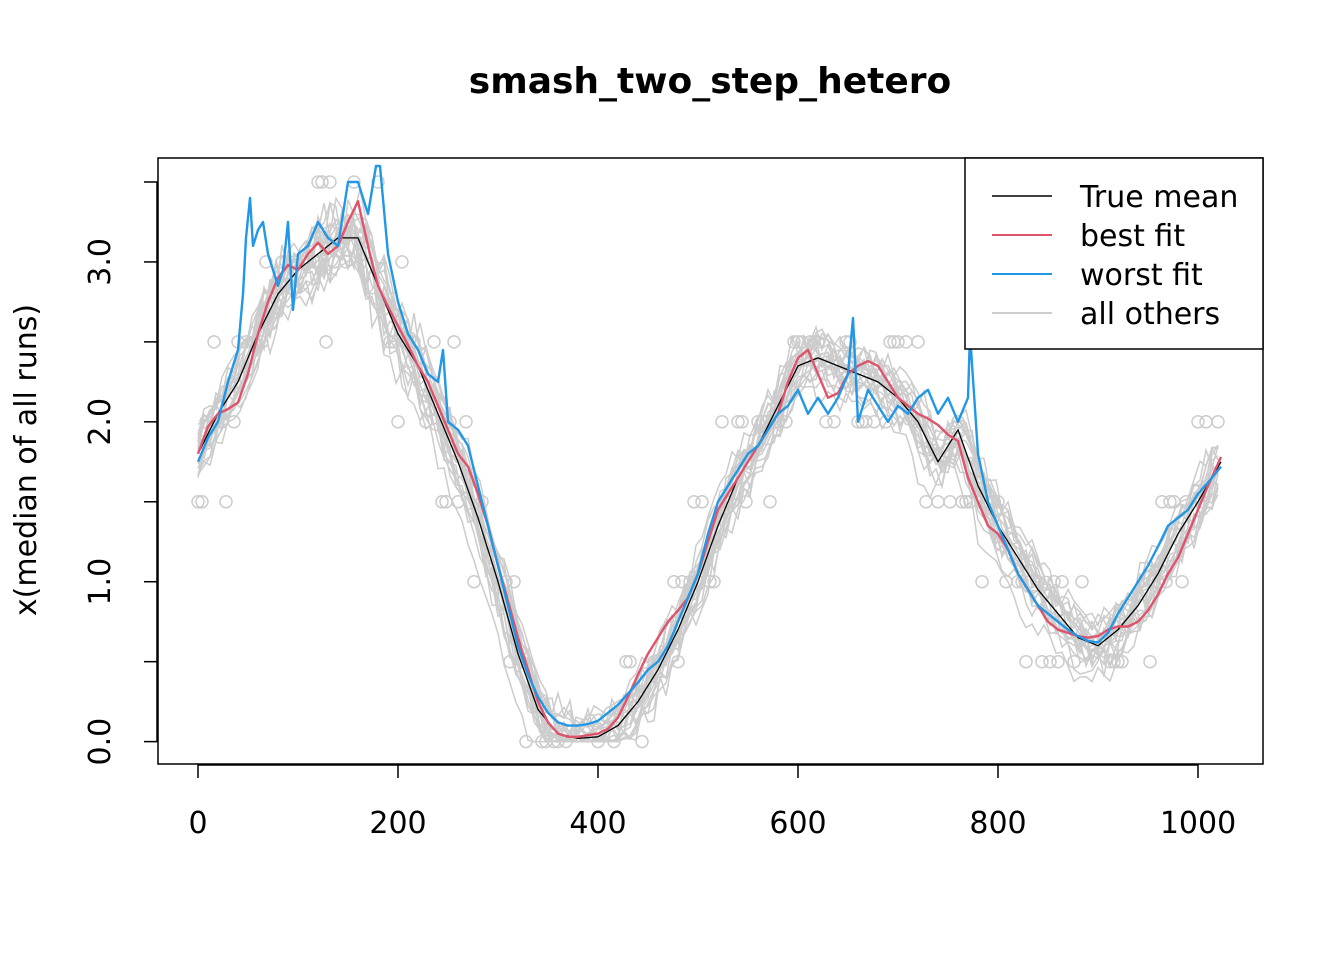 The width and height of the screenshot is (1344, 960). What do you see at coordinates (197, 823) in the screenshot?
I see `x-tick-label: 0` at bounding box center [197, 823].